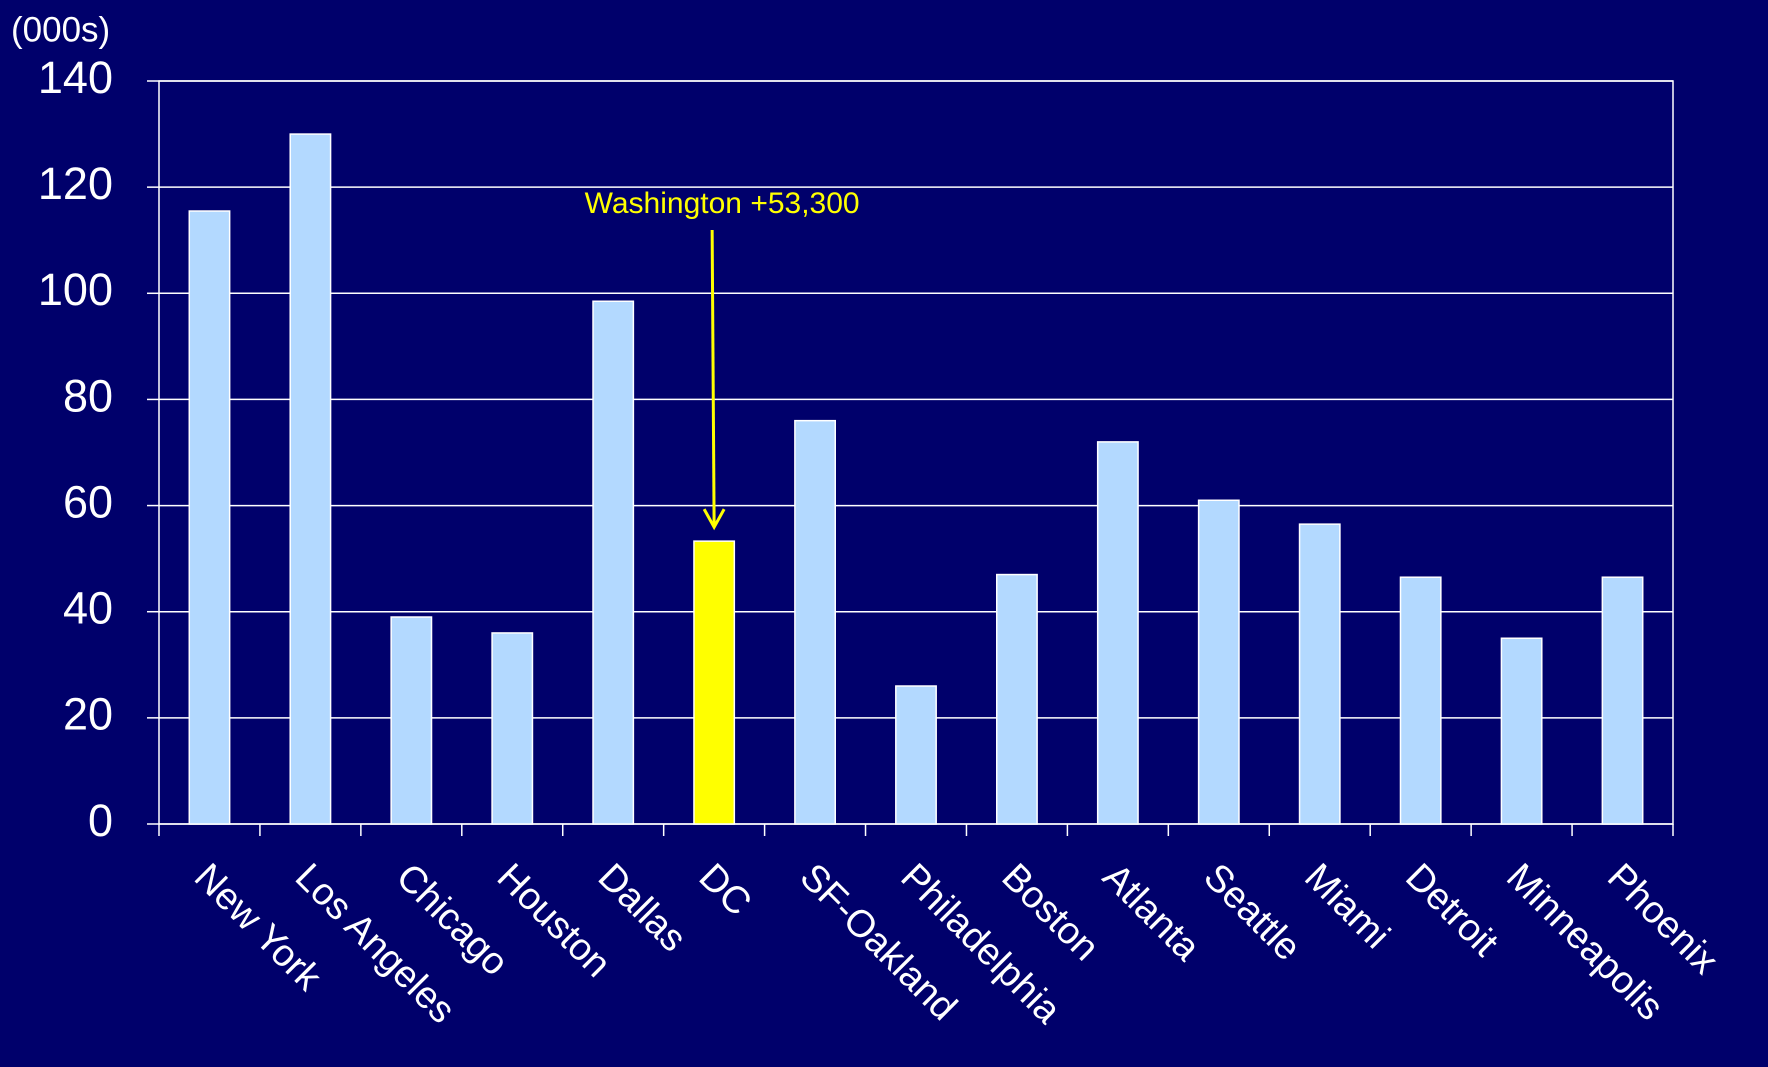 This screenshot has width=1768, height=1067. What do you see at coordinates (88, 395) in the screenshot?
I see `y-tick-label: 80` at bounding box center [88, 395].